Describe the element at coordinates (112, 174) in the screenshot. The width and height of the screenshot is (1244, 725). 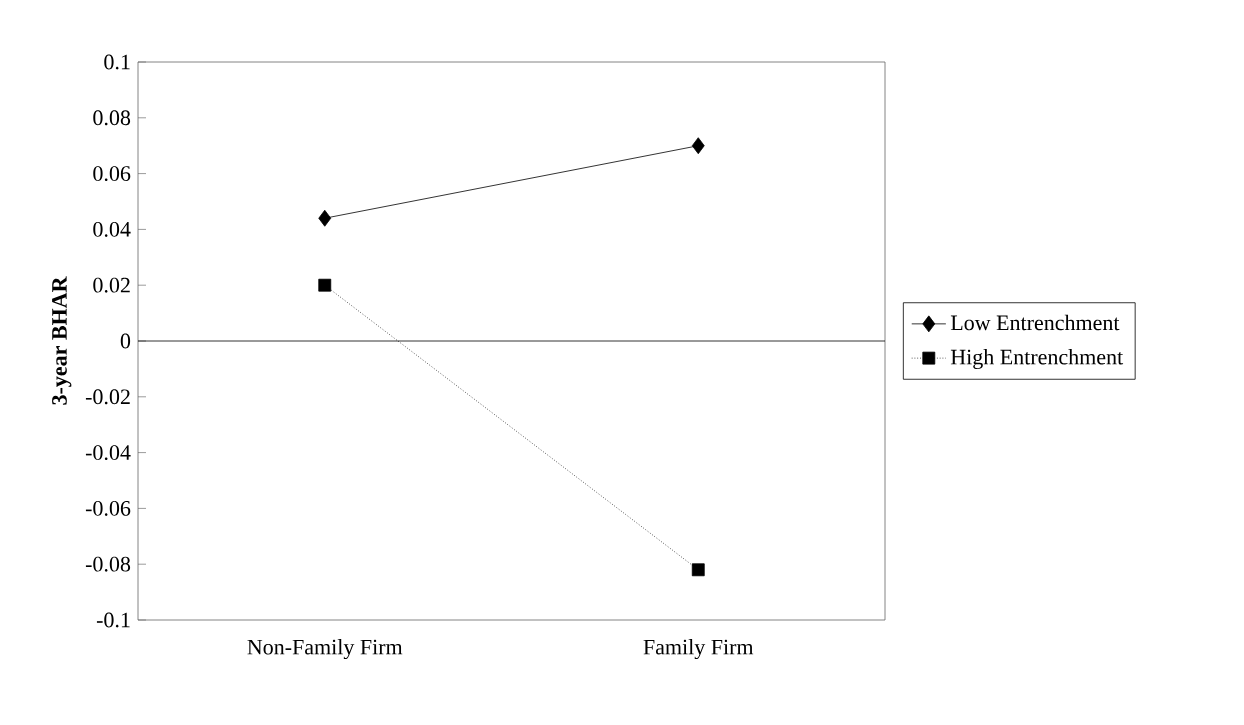
I see `y-tick-label: 0.06` at that location.